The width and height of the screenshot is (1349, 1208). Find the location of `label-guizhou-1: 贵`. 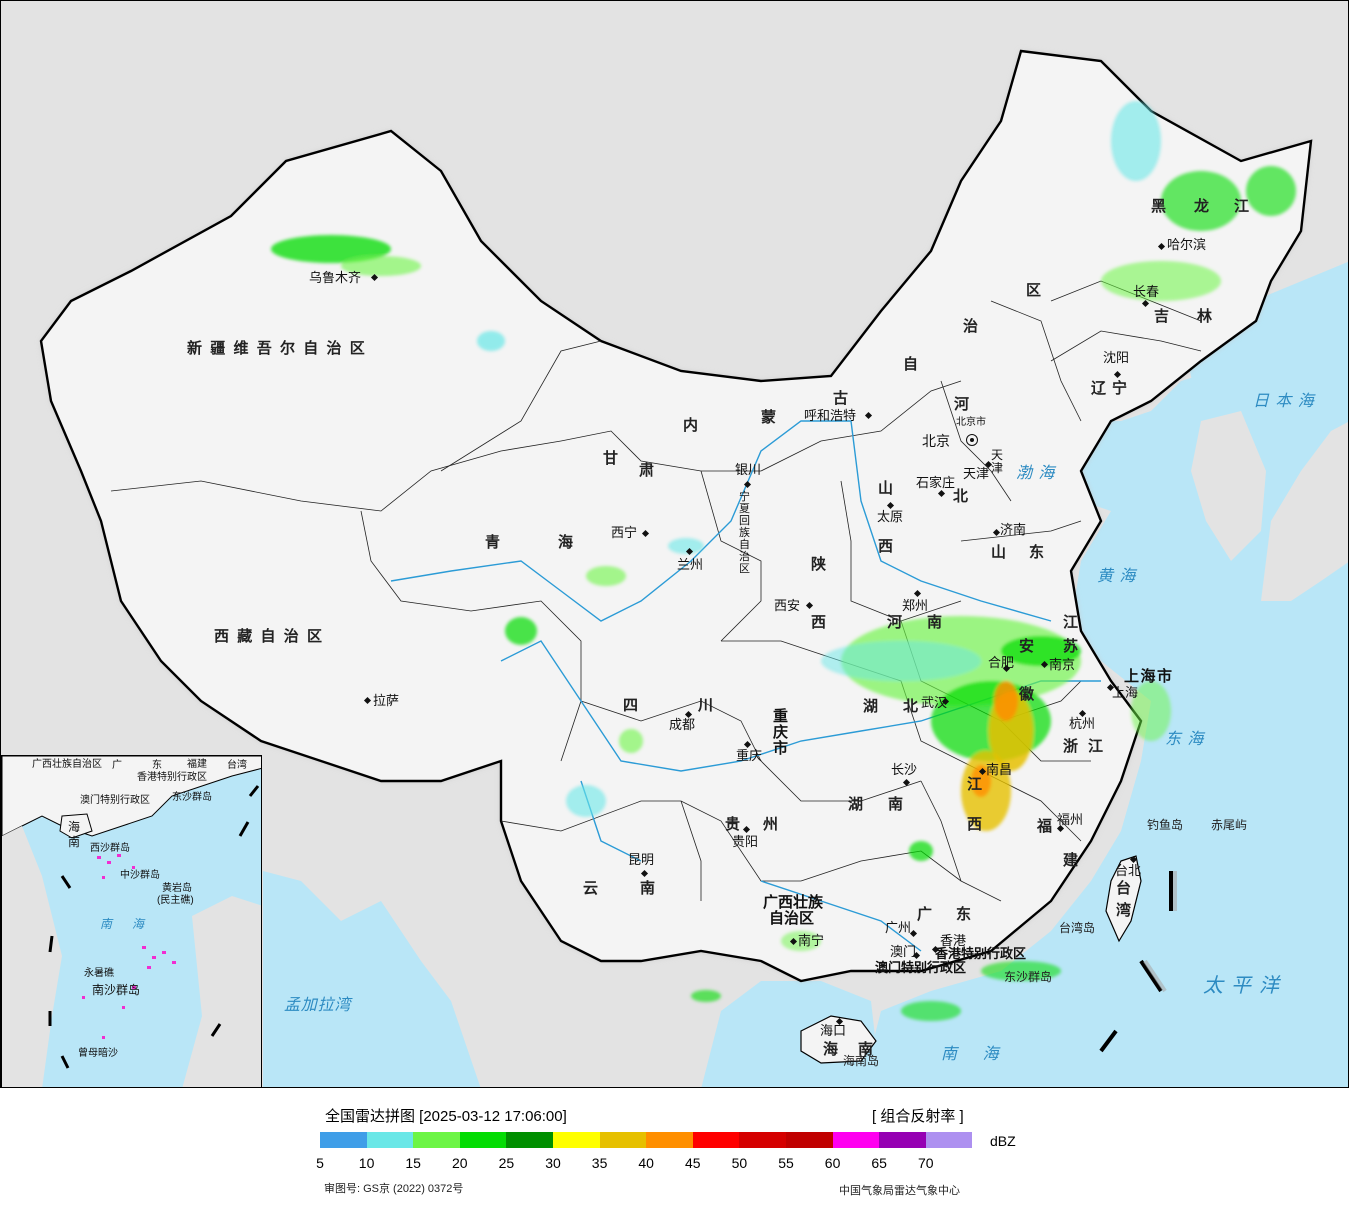

label-guizhou-1: 贵 is located at coordinates (737, 824).